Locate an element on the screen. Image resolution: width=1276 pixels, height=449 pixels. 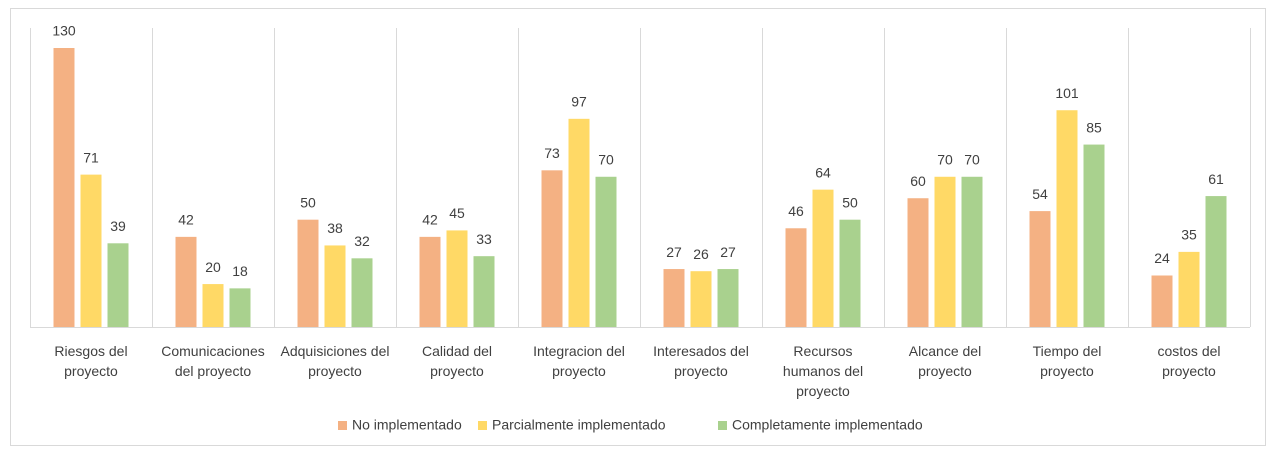
x-tick-label: Alcance del proyecto is located at coordinates (945, 361).